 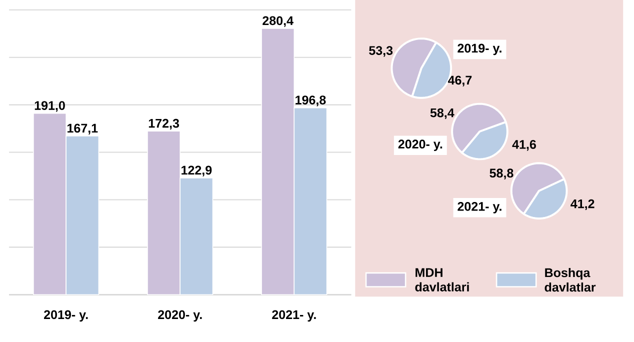 What do you see at coordinates (197, 171) in the screenshot?
I see `data-label: 122,9` at bounding box center [197, 171].